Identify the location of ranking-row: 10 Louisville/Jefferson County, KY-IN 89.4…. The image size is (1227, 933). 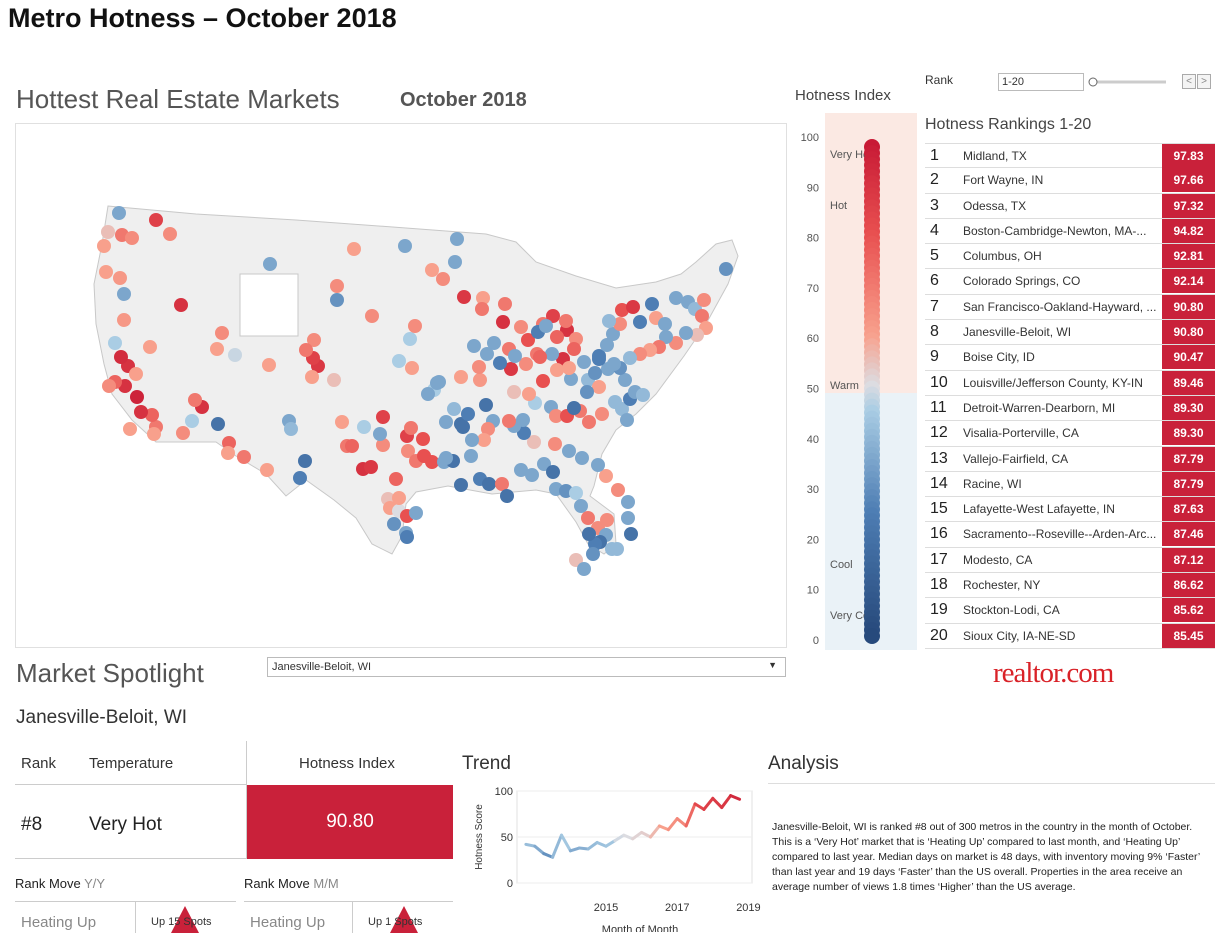
(1070, 383).